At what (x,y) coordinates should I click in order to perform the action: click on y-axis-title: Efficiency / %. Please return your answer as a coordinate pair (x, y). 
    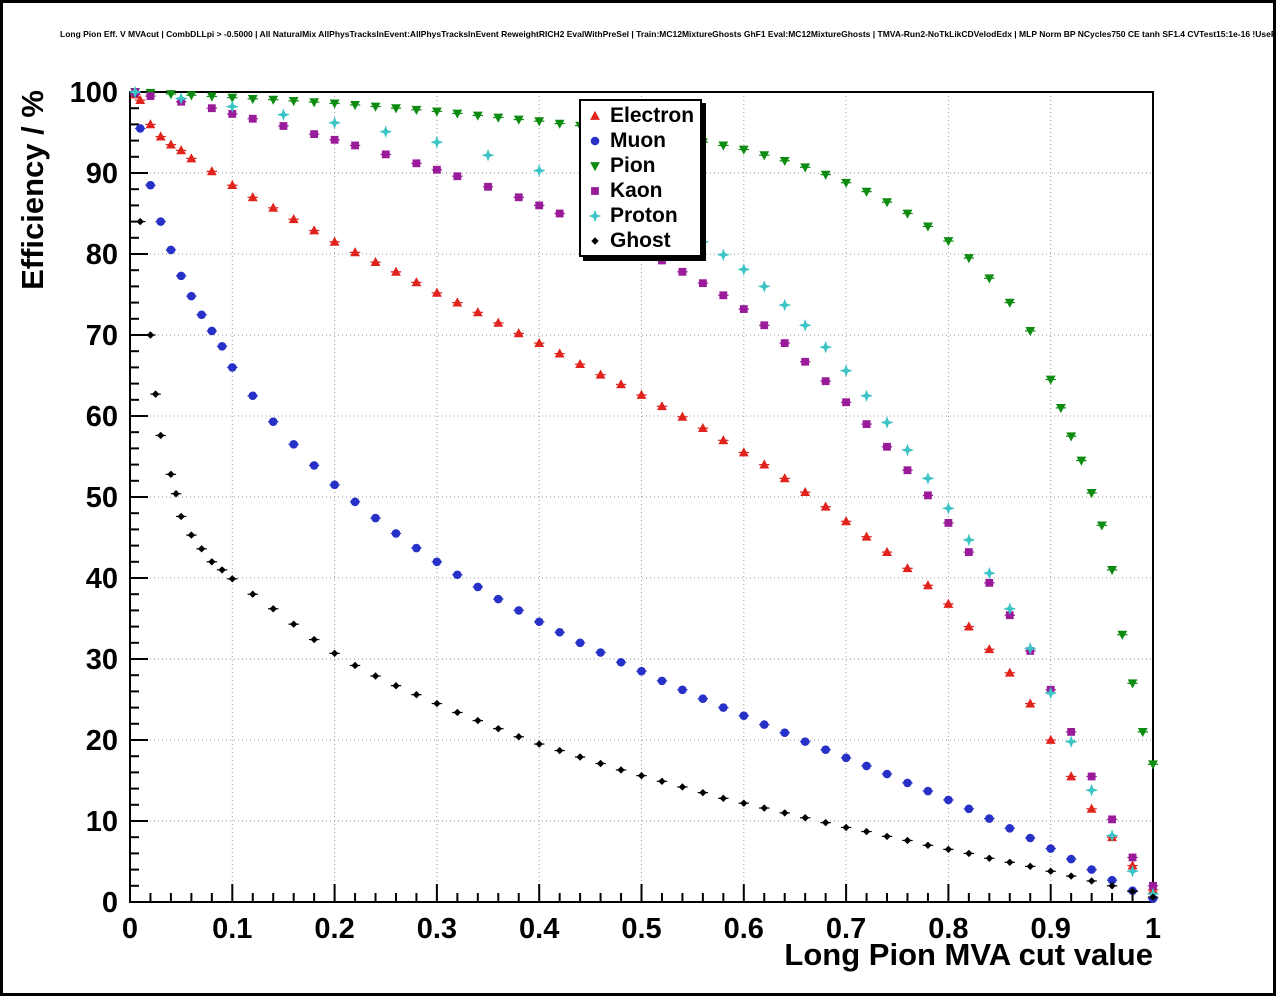
    Looking at the image, I should click on (32, 190).